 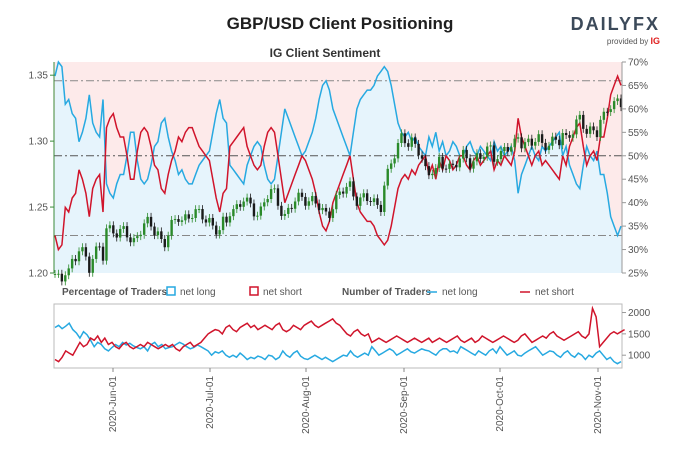 I want to click on pct-tick-label: 30%, so click(x=638, y=250).